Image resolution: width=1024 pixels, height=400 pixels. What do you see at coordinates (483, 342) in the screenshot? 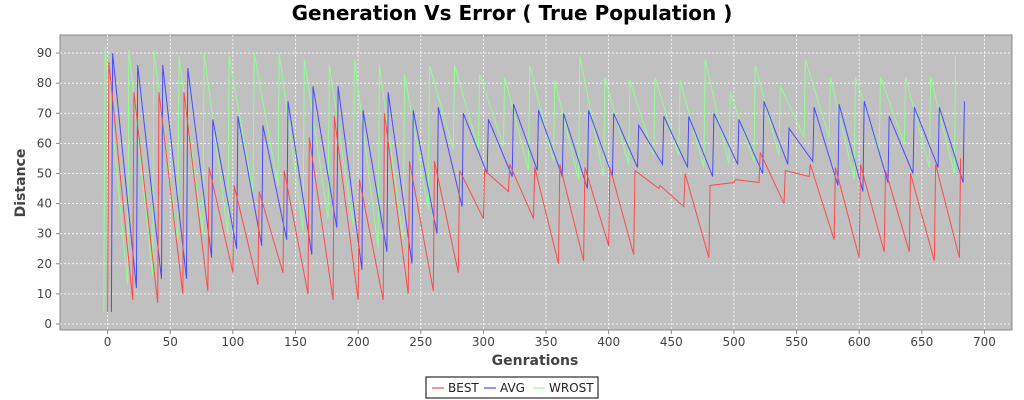
I see `x-tick-label: 300` at bounding box center [483, 342].